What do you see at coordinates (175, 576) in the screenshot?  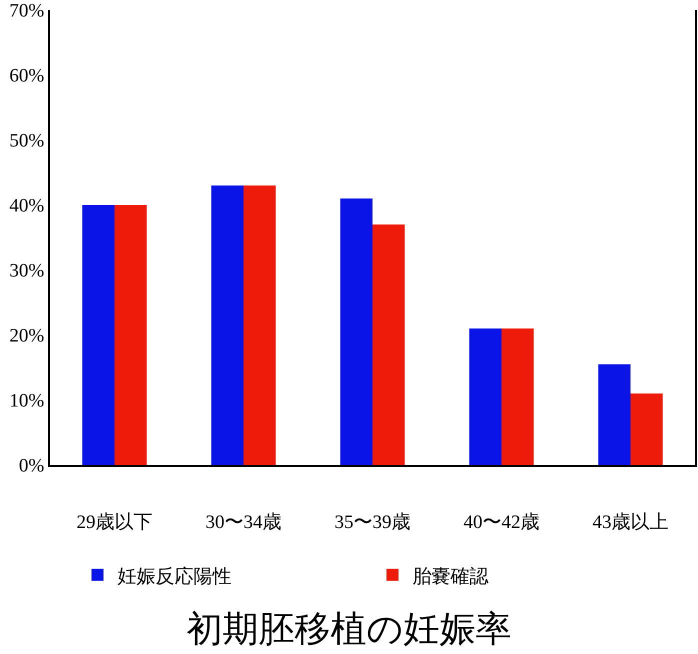 I see `legend-label: 妊娠反応陽性` at bounding box center [175, 576].